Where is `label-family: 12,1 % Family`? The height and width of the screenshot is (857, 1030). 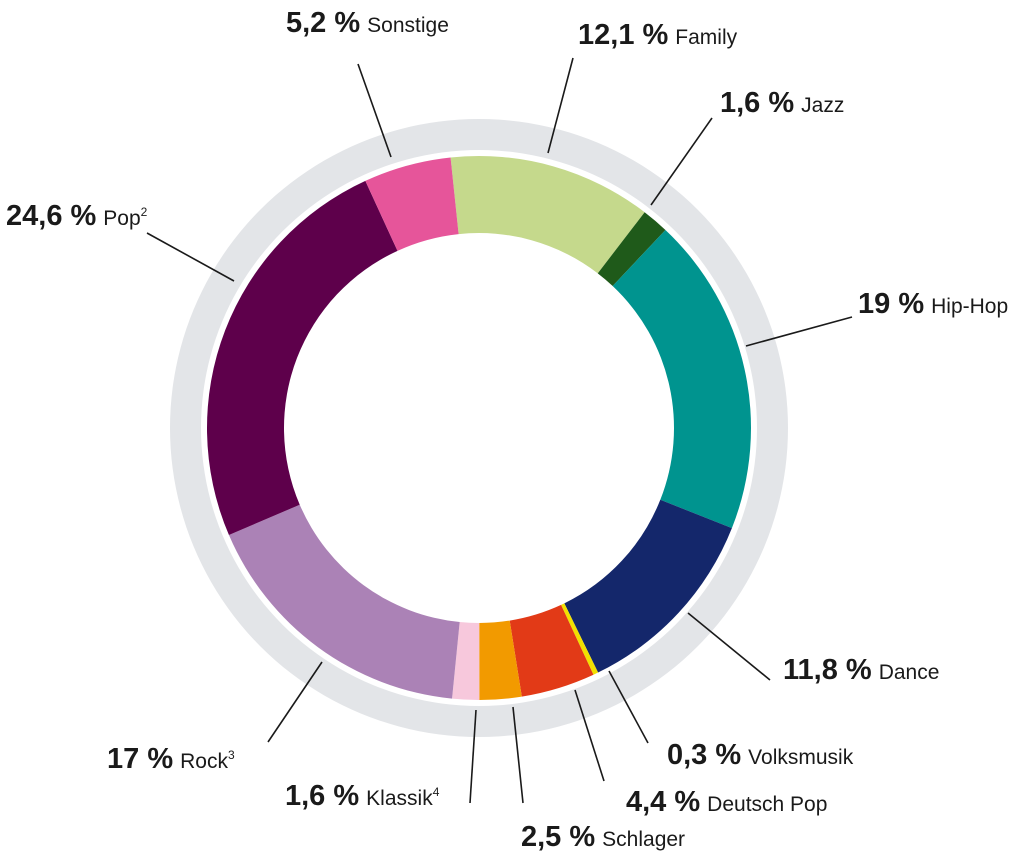 label-family: 12,1 % Family is located at coordinates (658, 35).